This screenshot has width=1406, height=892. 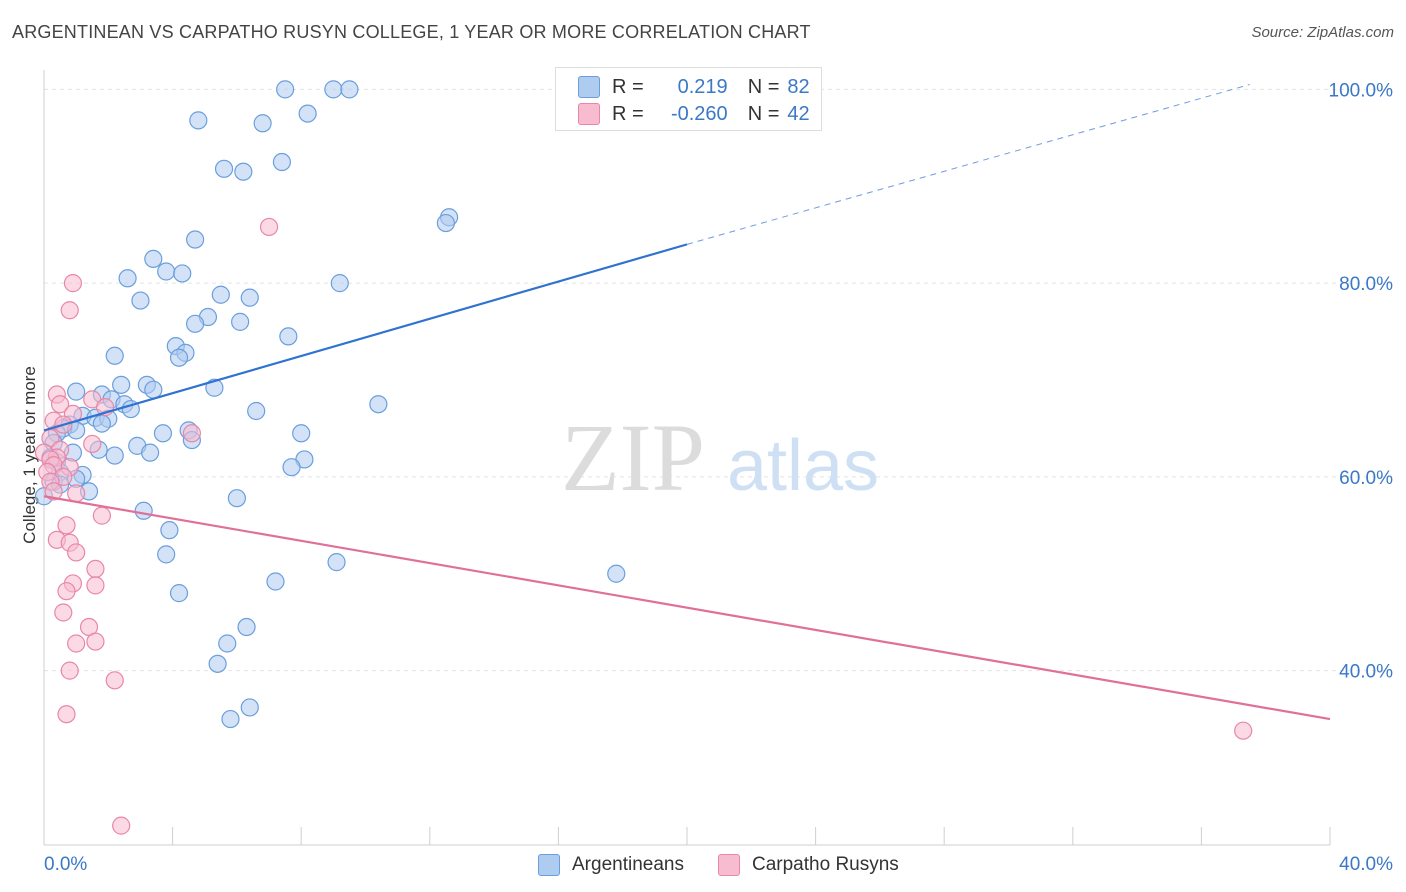 What do you see at coordinates (729, 865) in the screenshot?
I see `bottom-legend-swatch-pink` at bounding box center [729, 865].